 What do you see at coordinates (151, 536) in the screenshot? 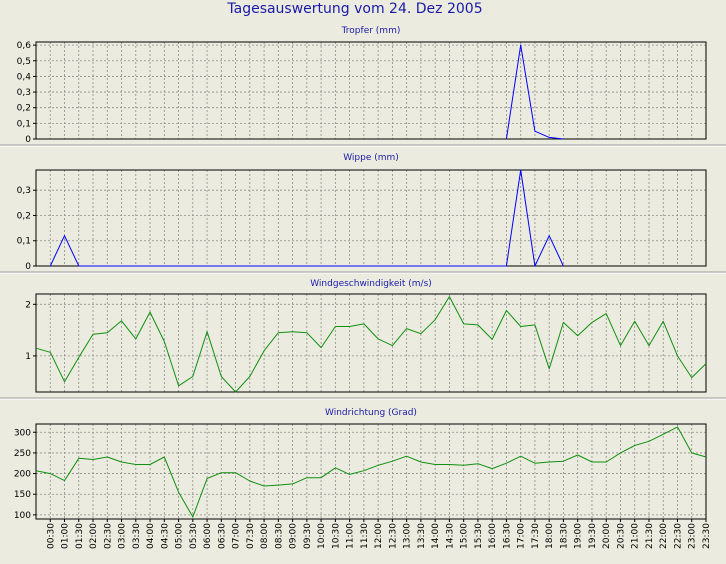
I see `x-tick-label: 04:00` at bounding box center [151, 536].